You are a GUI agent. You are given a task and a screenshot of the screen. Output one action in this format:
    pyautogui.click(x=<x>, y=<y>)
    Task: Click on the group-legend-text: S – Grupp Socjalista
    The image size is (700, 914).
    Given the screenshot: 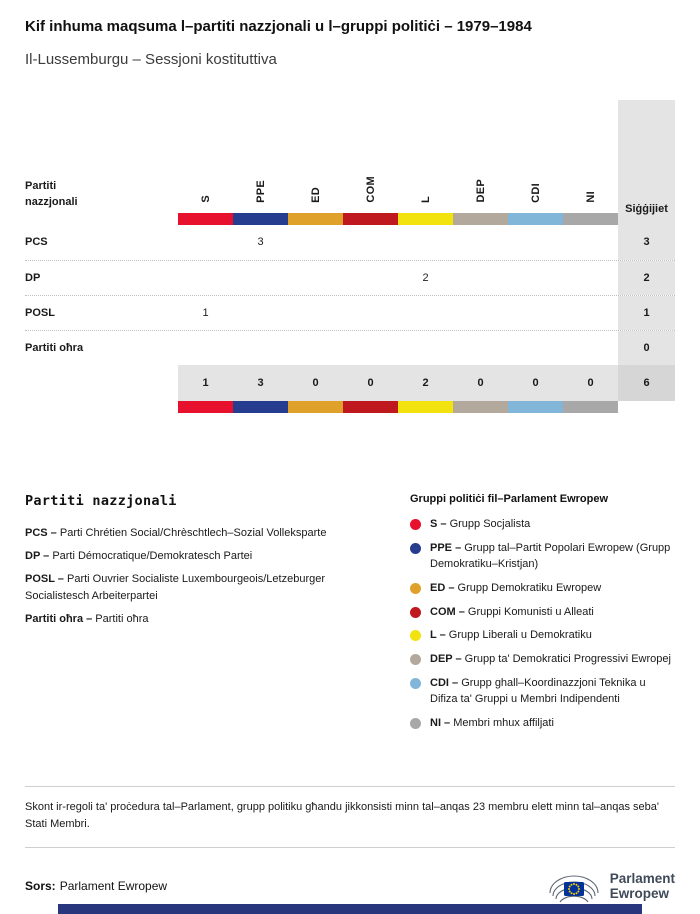 What is the action you would take?
    pyautogui.click(x=480, y=525)
    